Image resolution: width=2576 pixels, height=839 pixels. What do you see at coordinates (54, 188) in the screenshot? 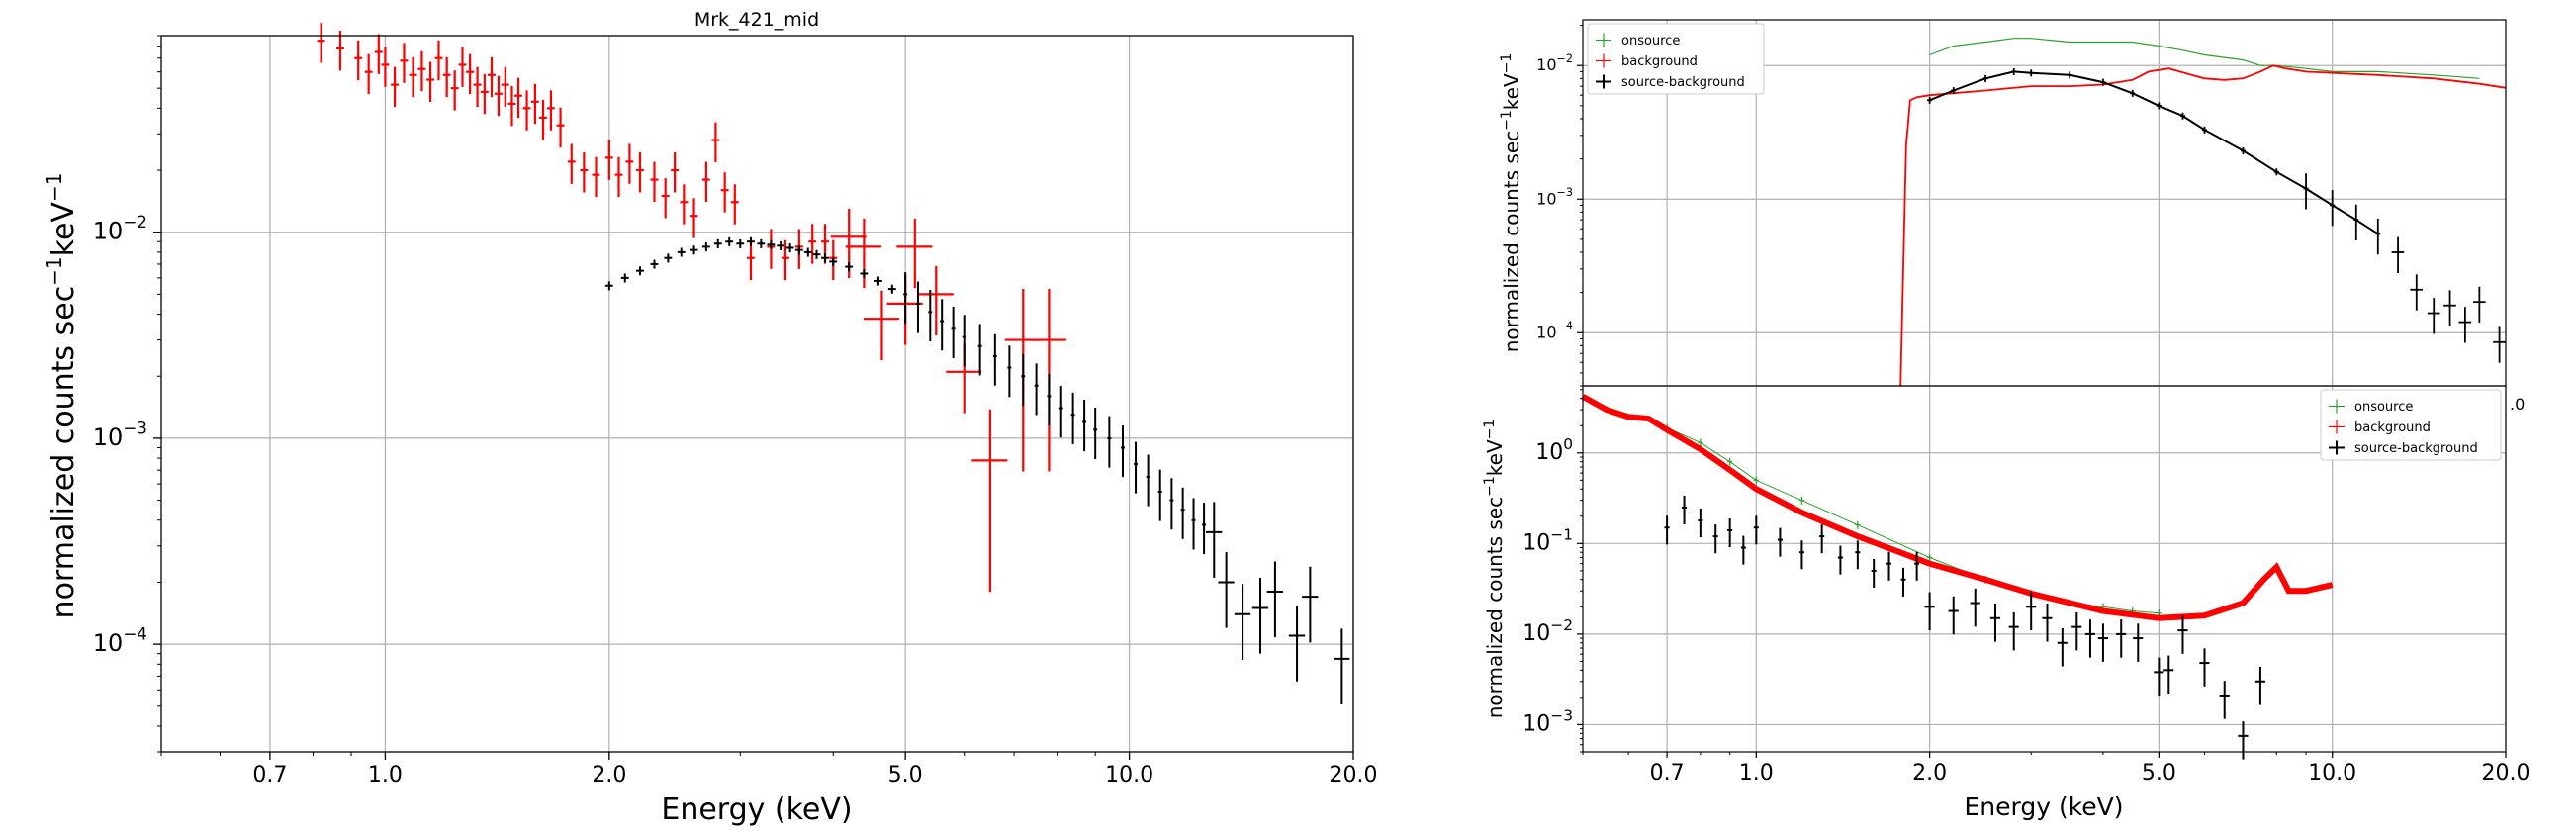
I see `left-ylabel-exp2: −1` at bounding box center [54, 188].